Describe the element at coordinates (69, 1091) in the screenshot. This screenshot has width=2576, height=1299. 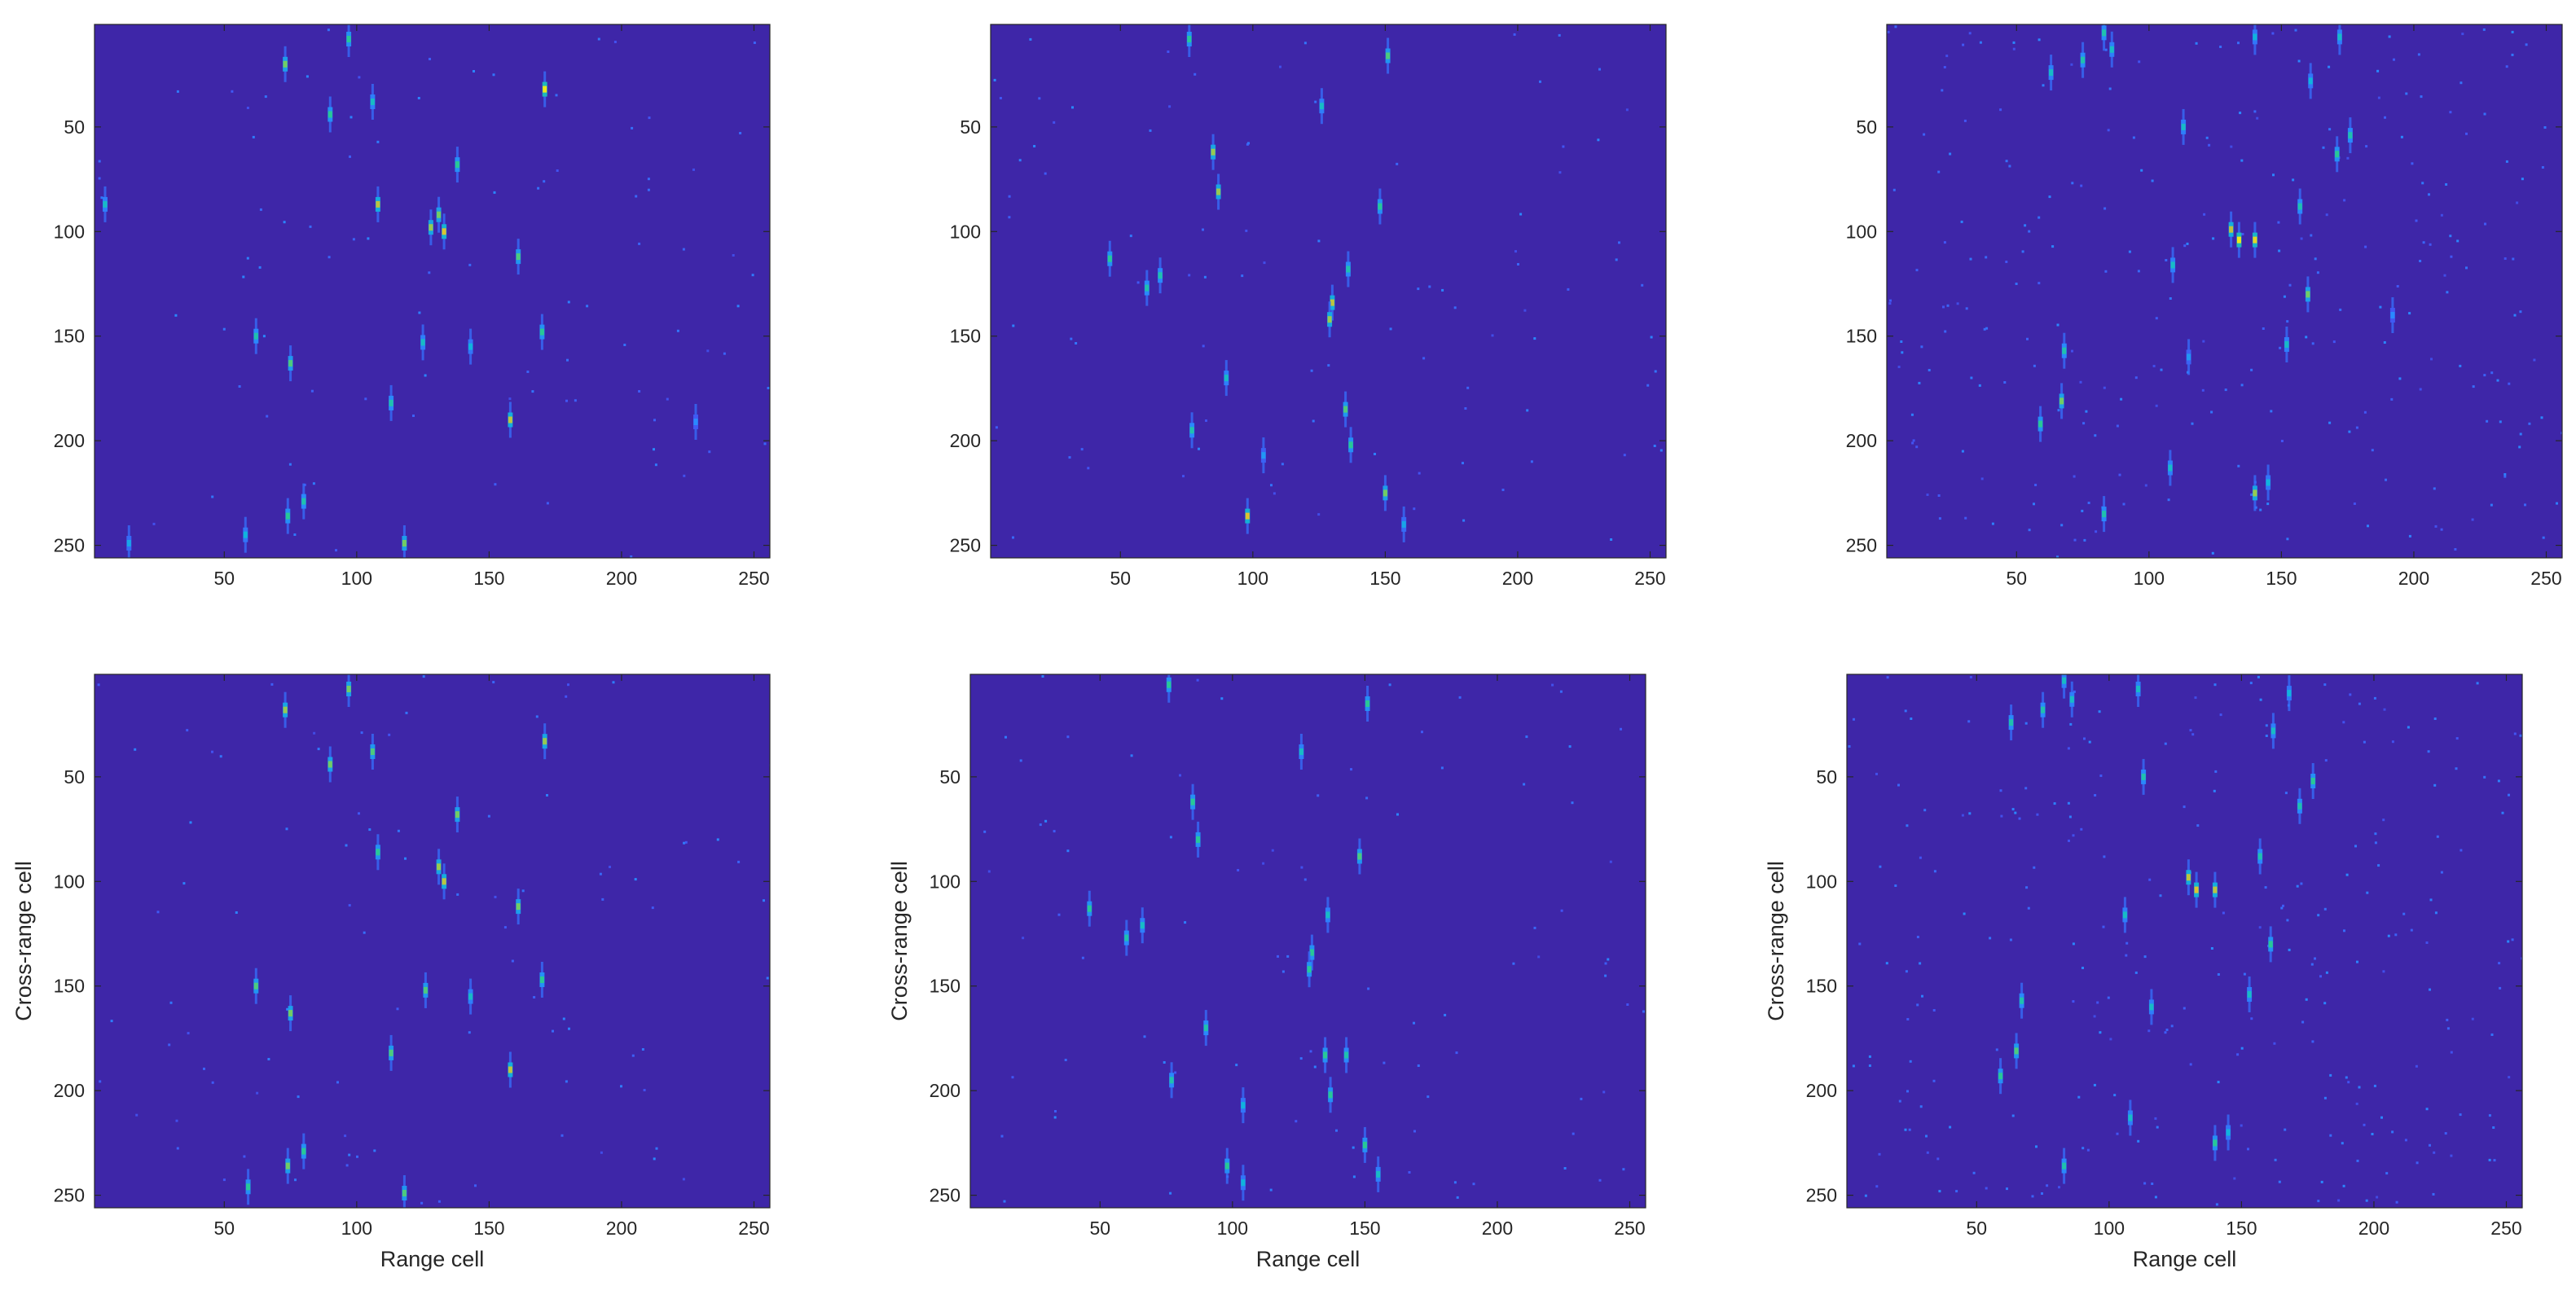
I see `y-tick-label: 200` at that location.